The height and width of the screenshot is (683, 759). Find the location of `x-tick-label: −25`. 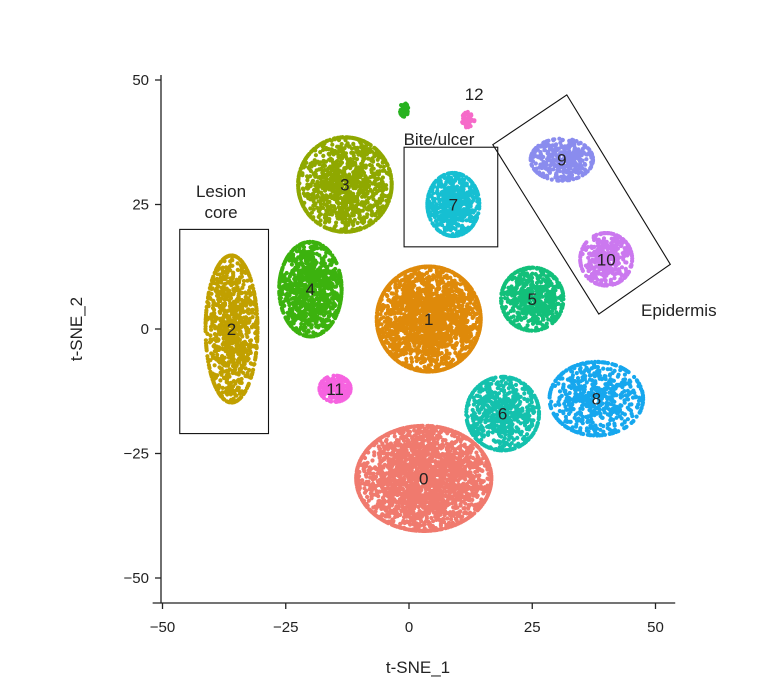

x-tick-label: −25 is located at coordinates (285, 627).